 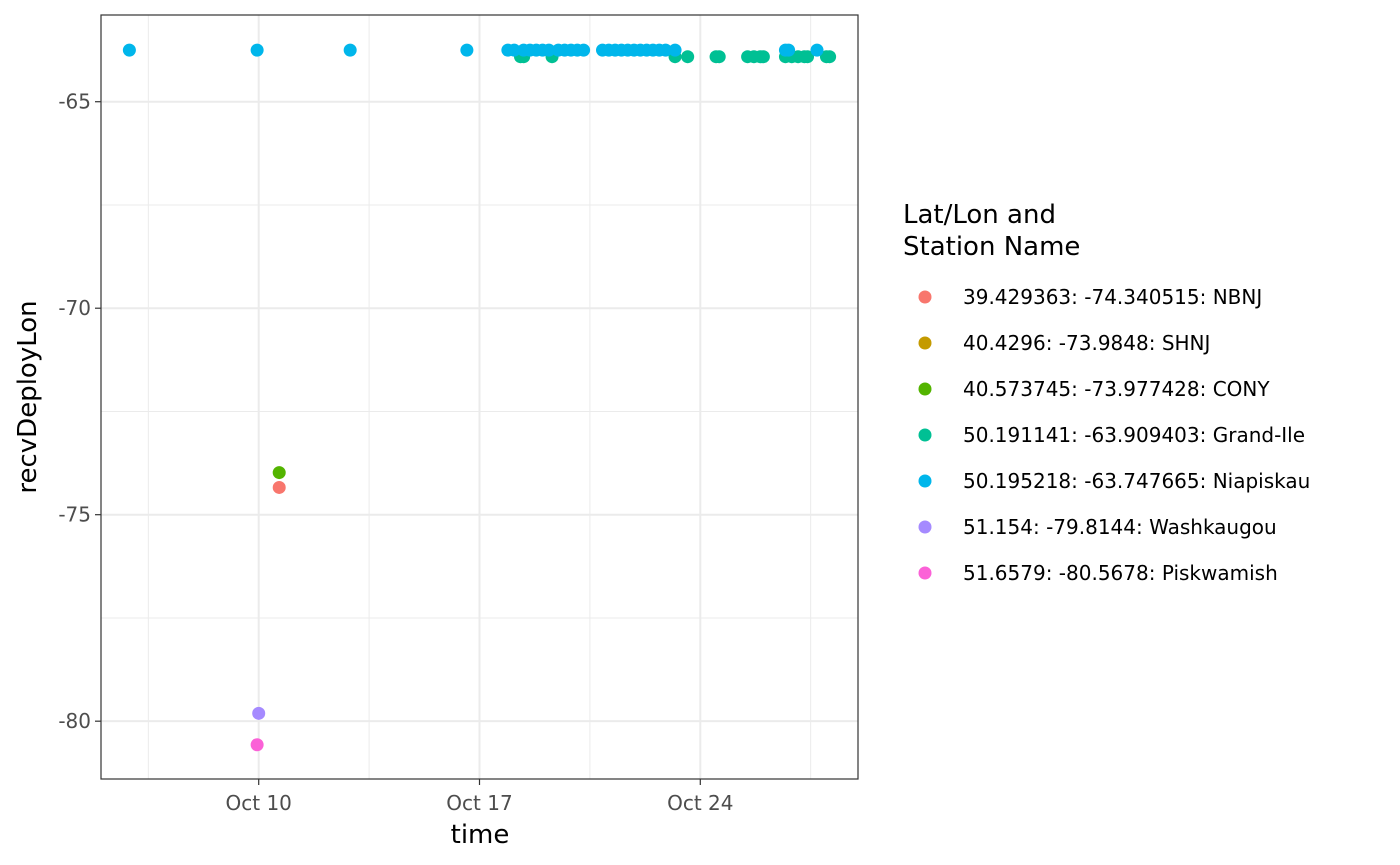 I want to click on legend-title-line-2: Station Name, so click(x=991, y=247).